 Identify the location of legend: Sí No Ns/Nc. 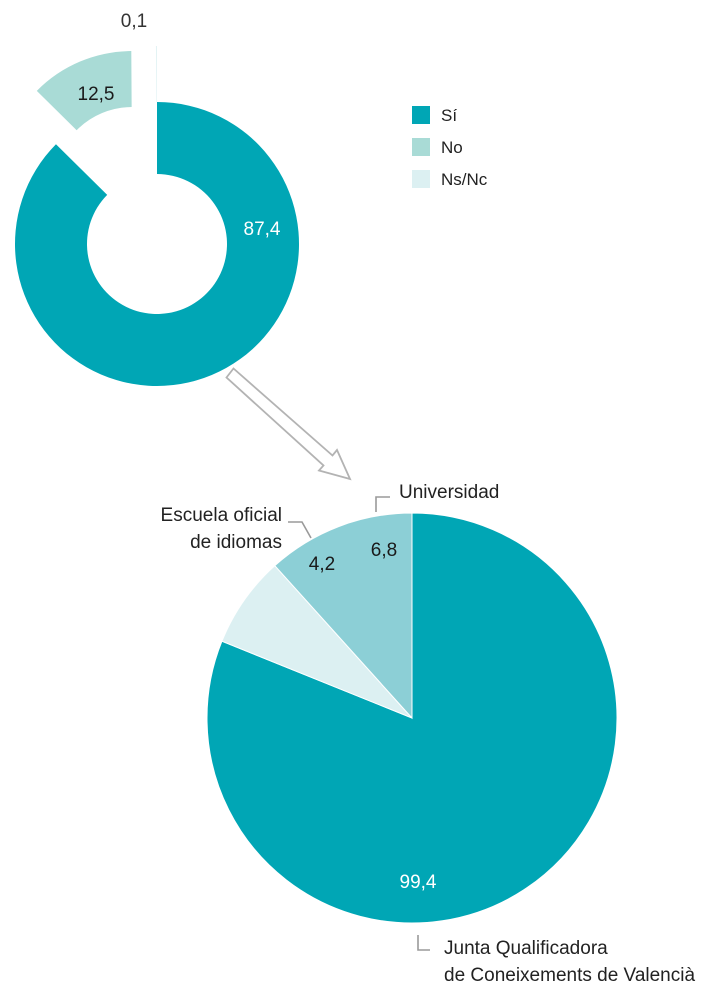
(450, 147).